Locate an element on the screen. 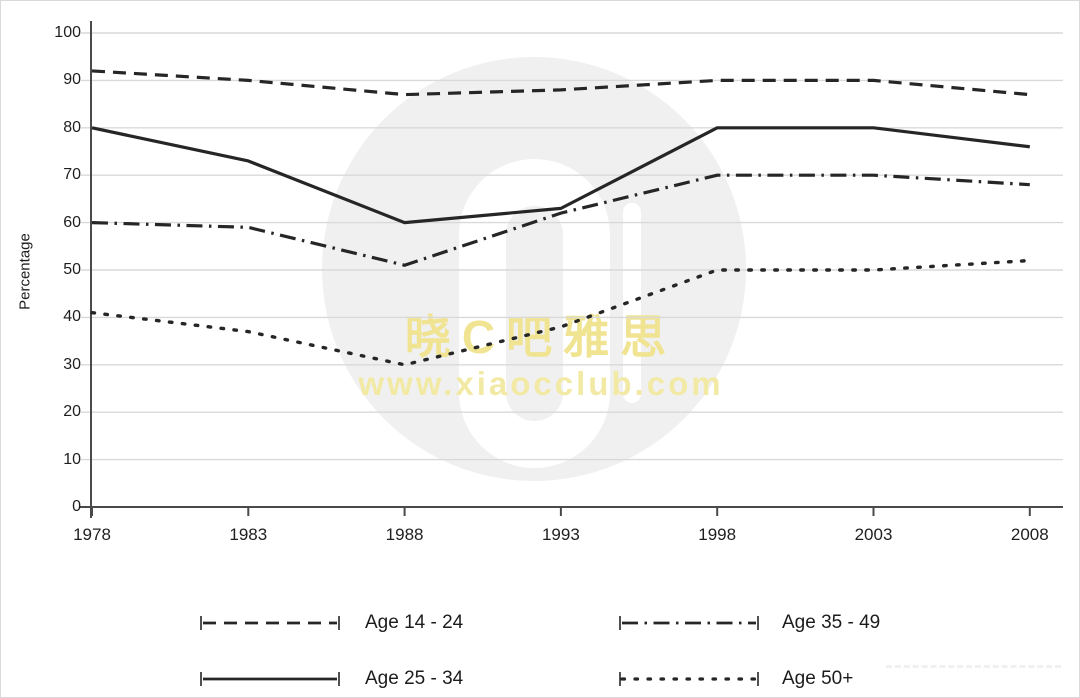 This screenshot has height=698, width=1080. legend-label: Age 50+ is located at coordinates (818, 678).